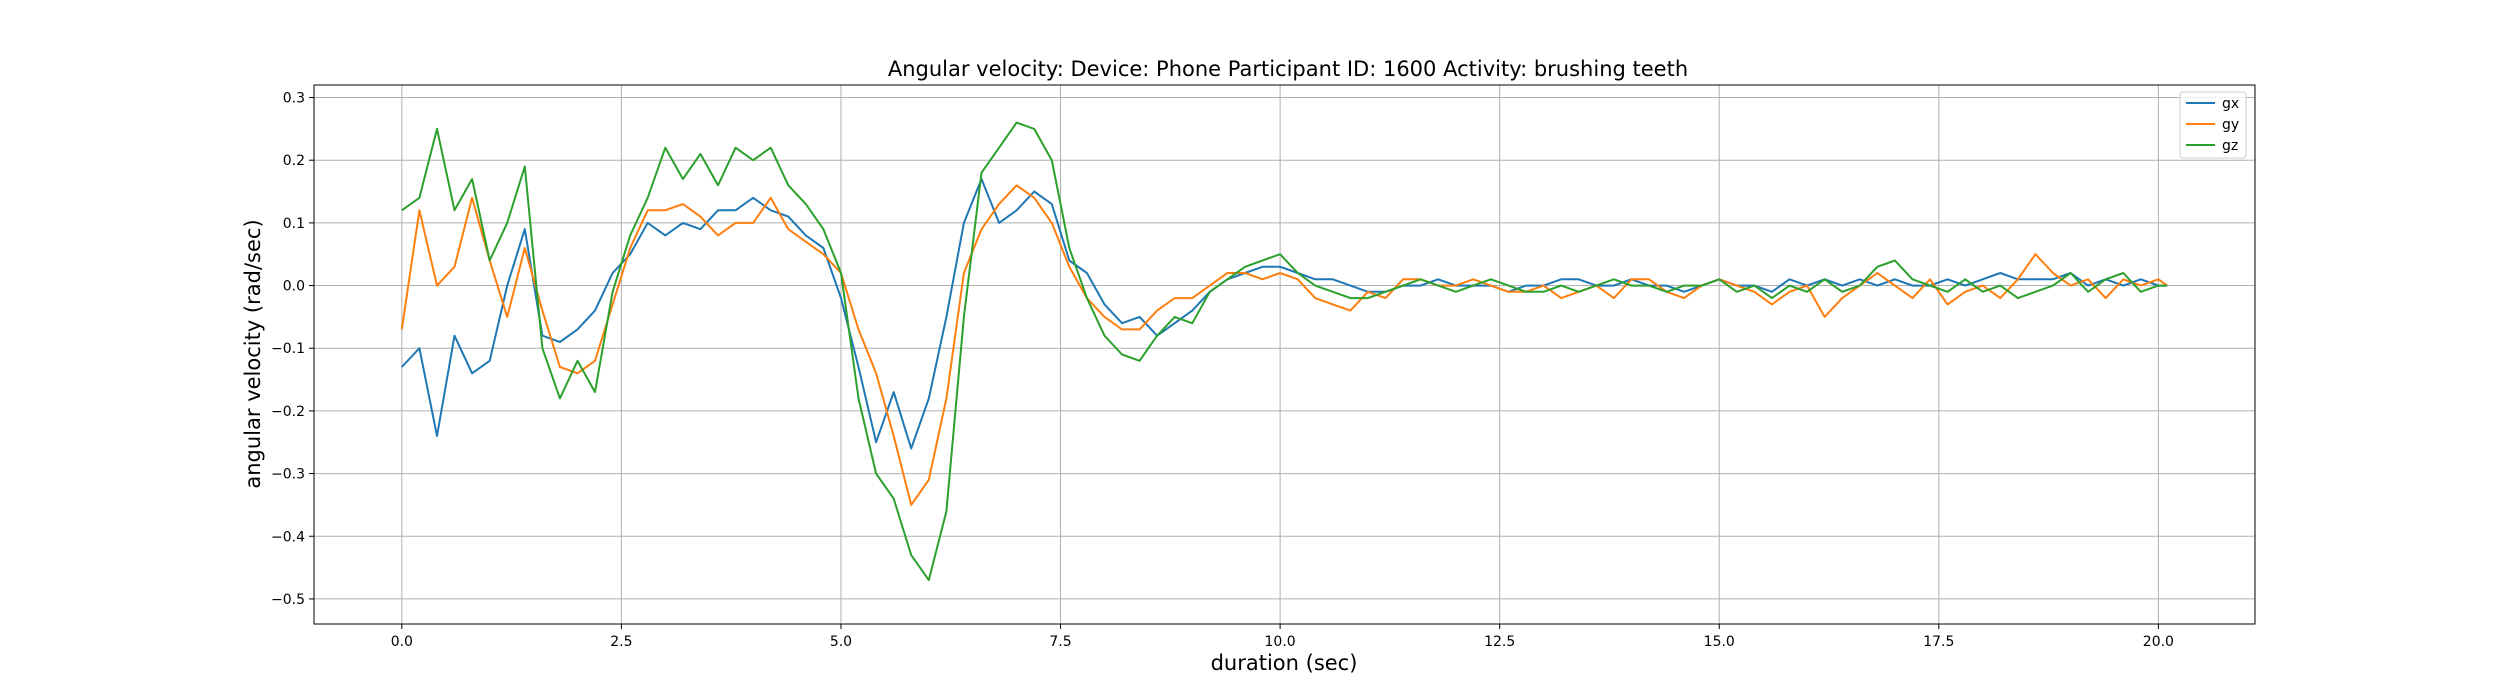  Describe the element at coordinates (294, 99) in the screenshot. I see `y-tick-label: 0.3` at that location.